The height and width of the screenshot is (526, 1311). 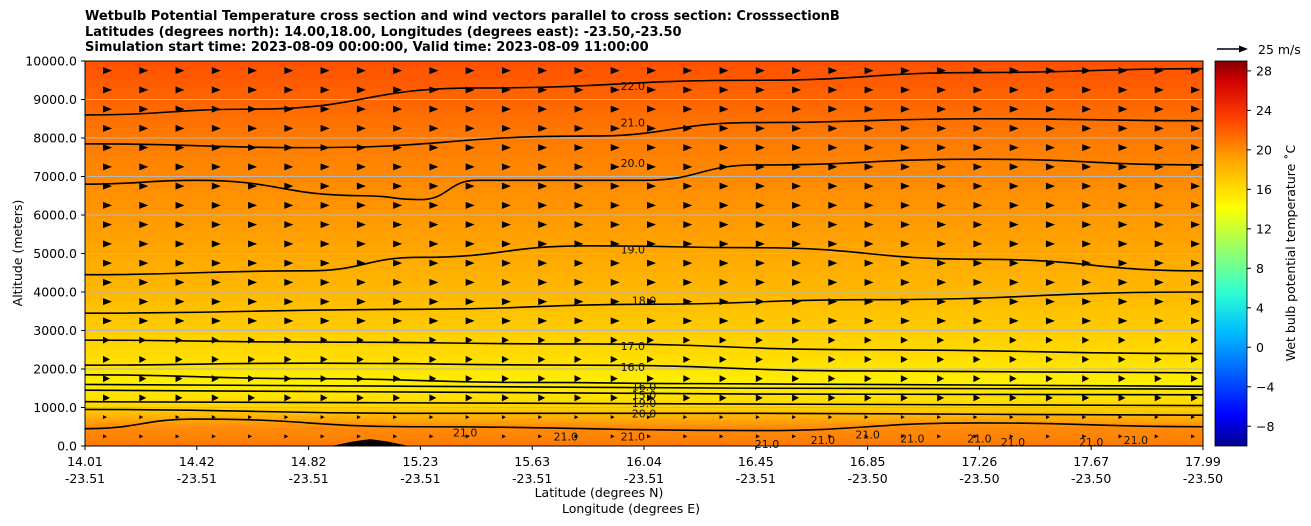 I want to click on contour-label: 21.0, so click(x=767, y=444).